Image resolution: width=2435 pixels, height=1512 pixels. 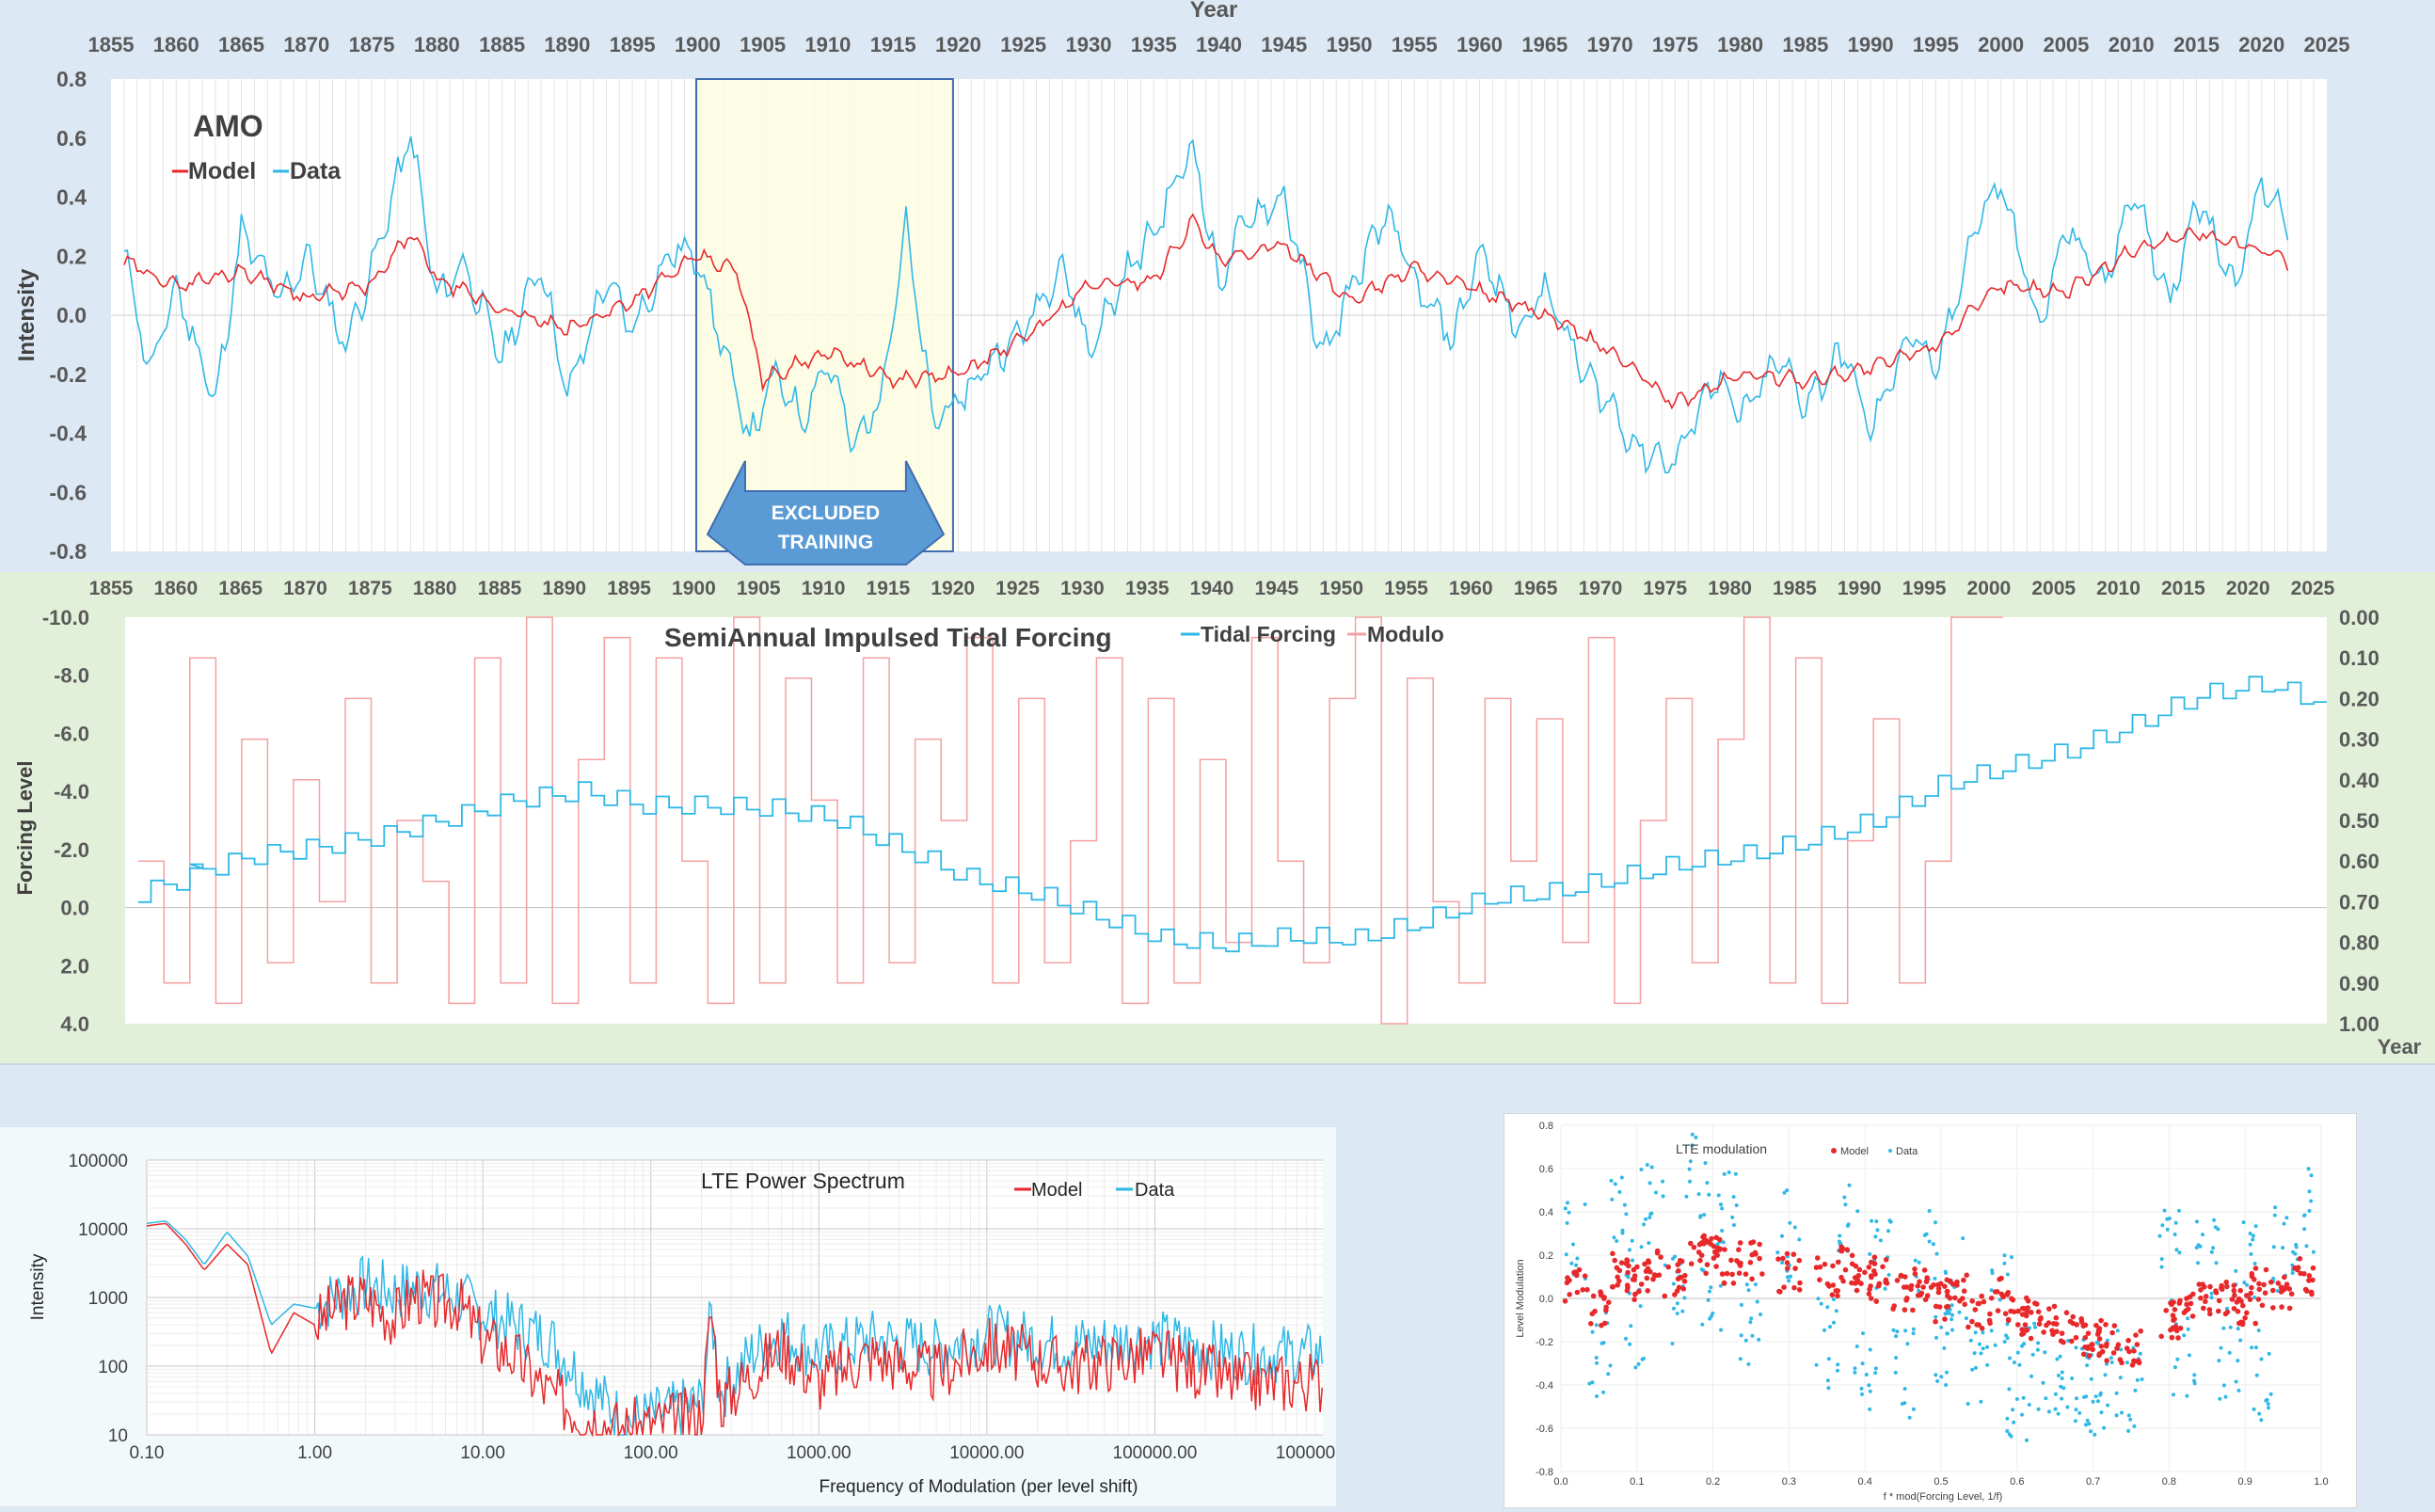 What do you see at coordinates (1560, 1482) in the screenshot?
I see `lte-x-tick: 0.0` at bounding box center [1560, 1482].